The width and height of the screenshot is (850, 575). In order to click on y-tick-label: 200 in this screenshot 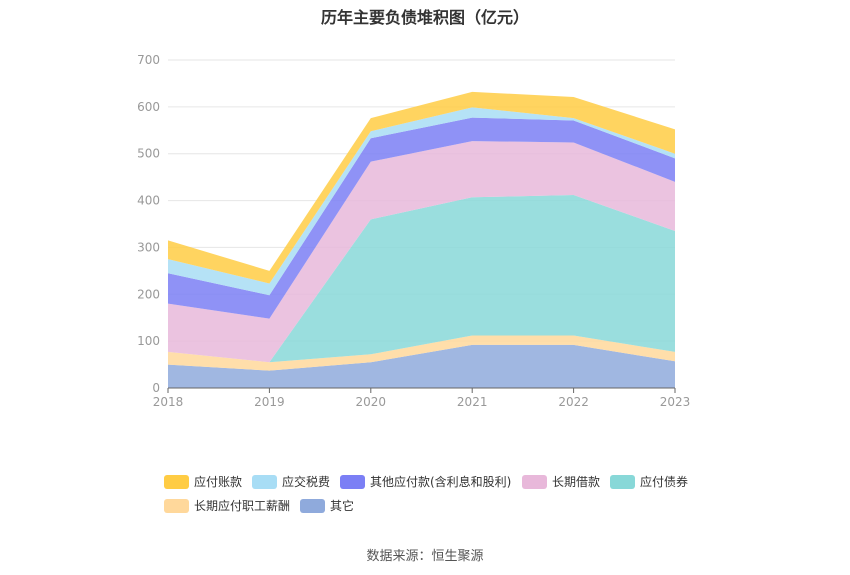, I will do `click(148, 294)`.